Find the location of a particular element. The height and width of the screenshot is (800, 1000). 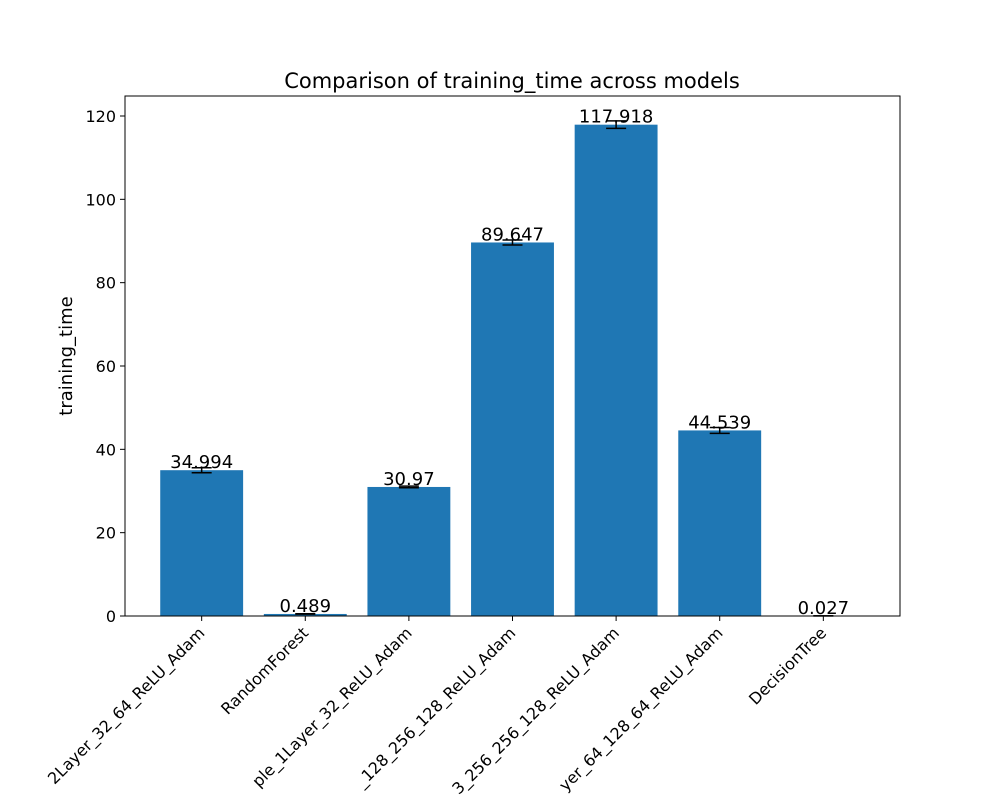

value-label: 30.97 is located at coordinates (409, 479).